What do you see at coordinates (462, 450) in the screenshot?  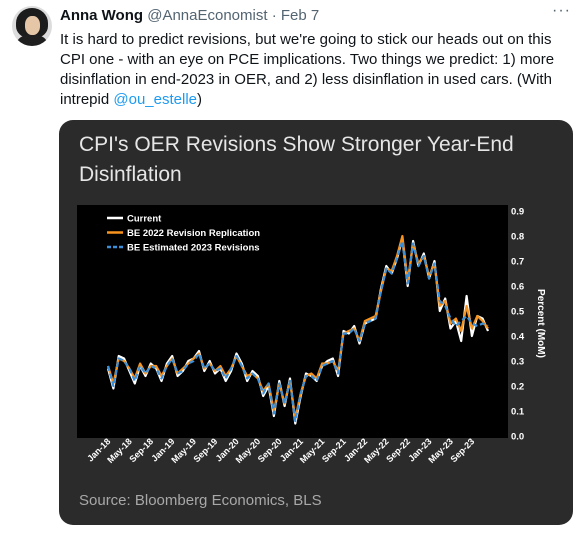 I see `x-tick-label: Sep-23` at bounding box center [462, 450].